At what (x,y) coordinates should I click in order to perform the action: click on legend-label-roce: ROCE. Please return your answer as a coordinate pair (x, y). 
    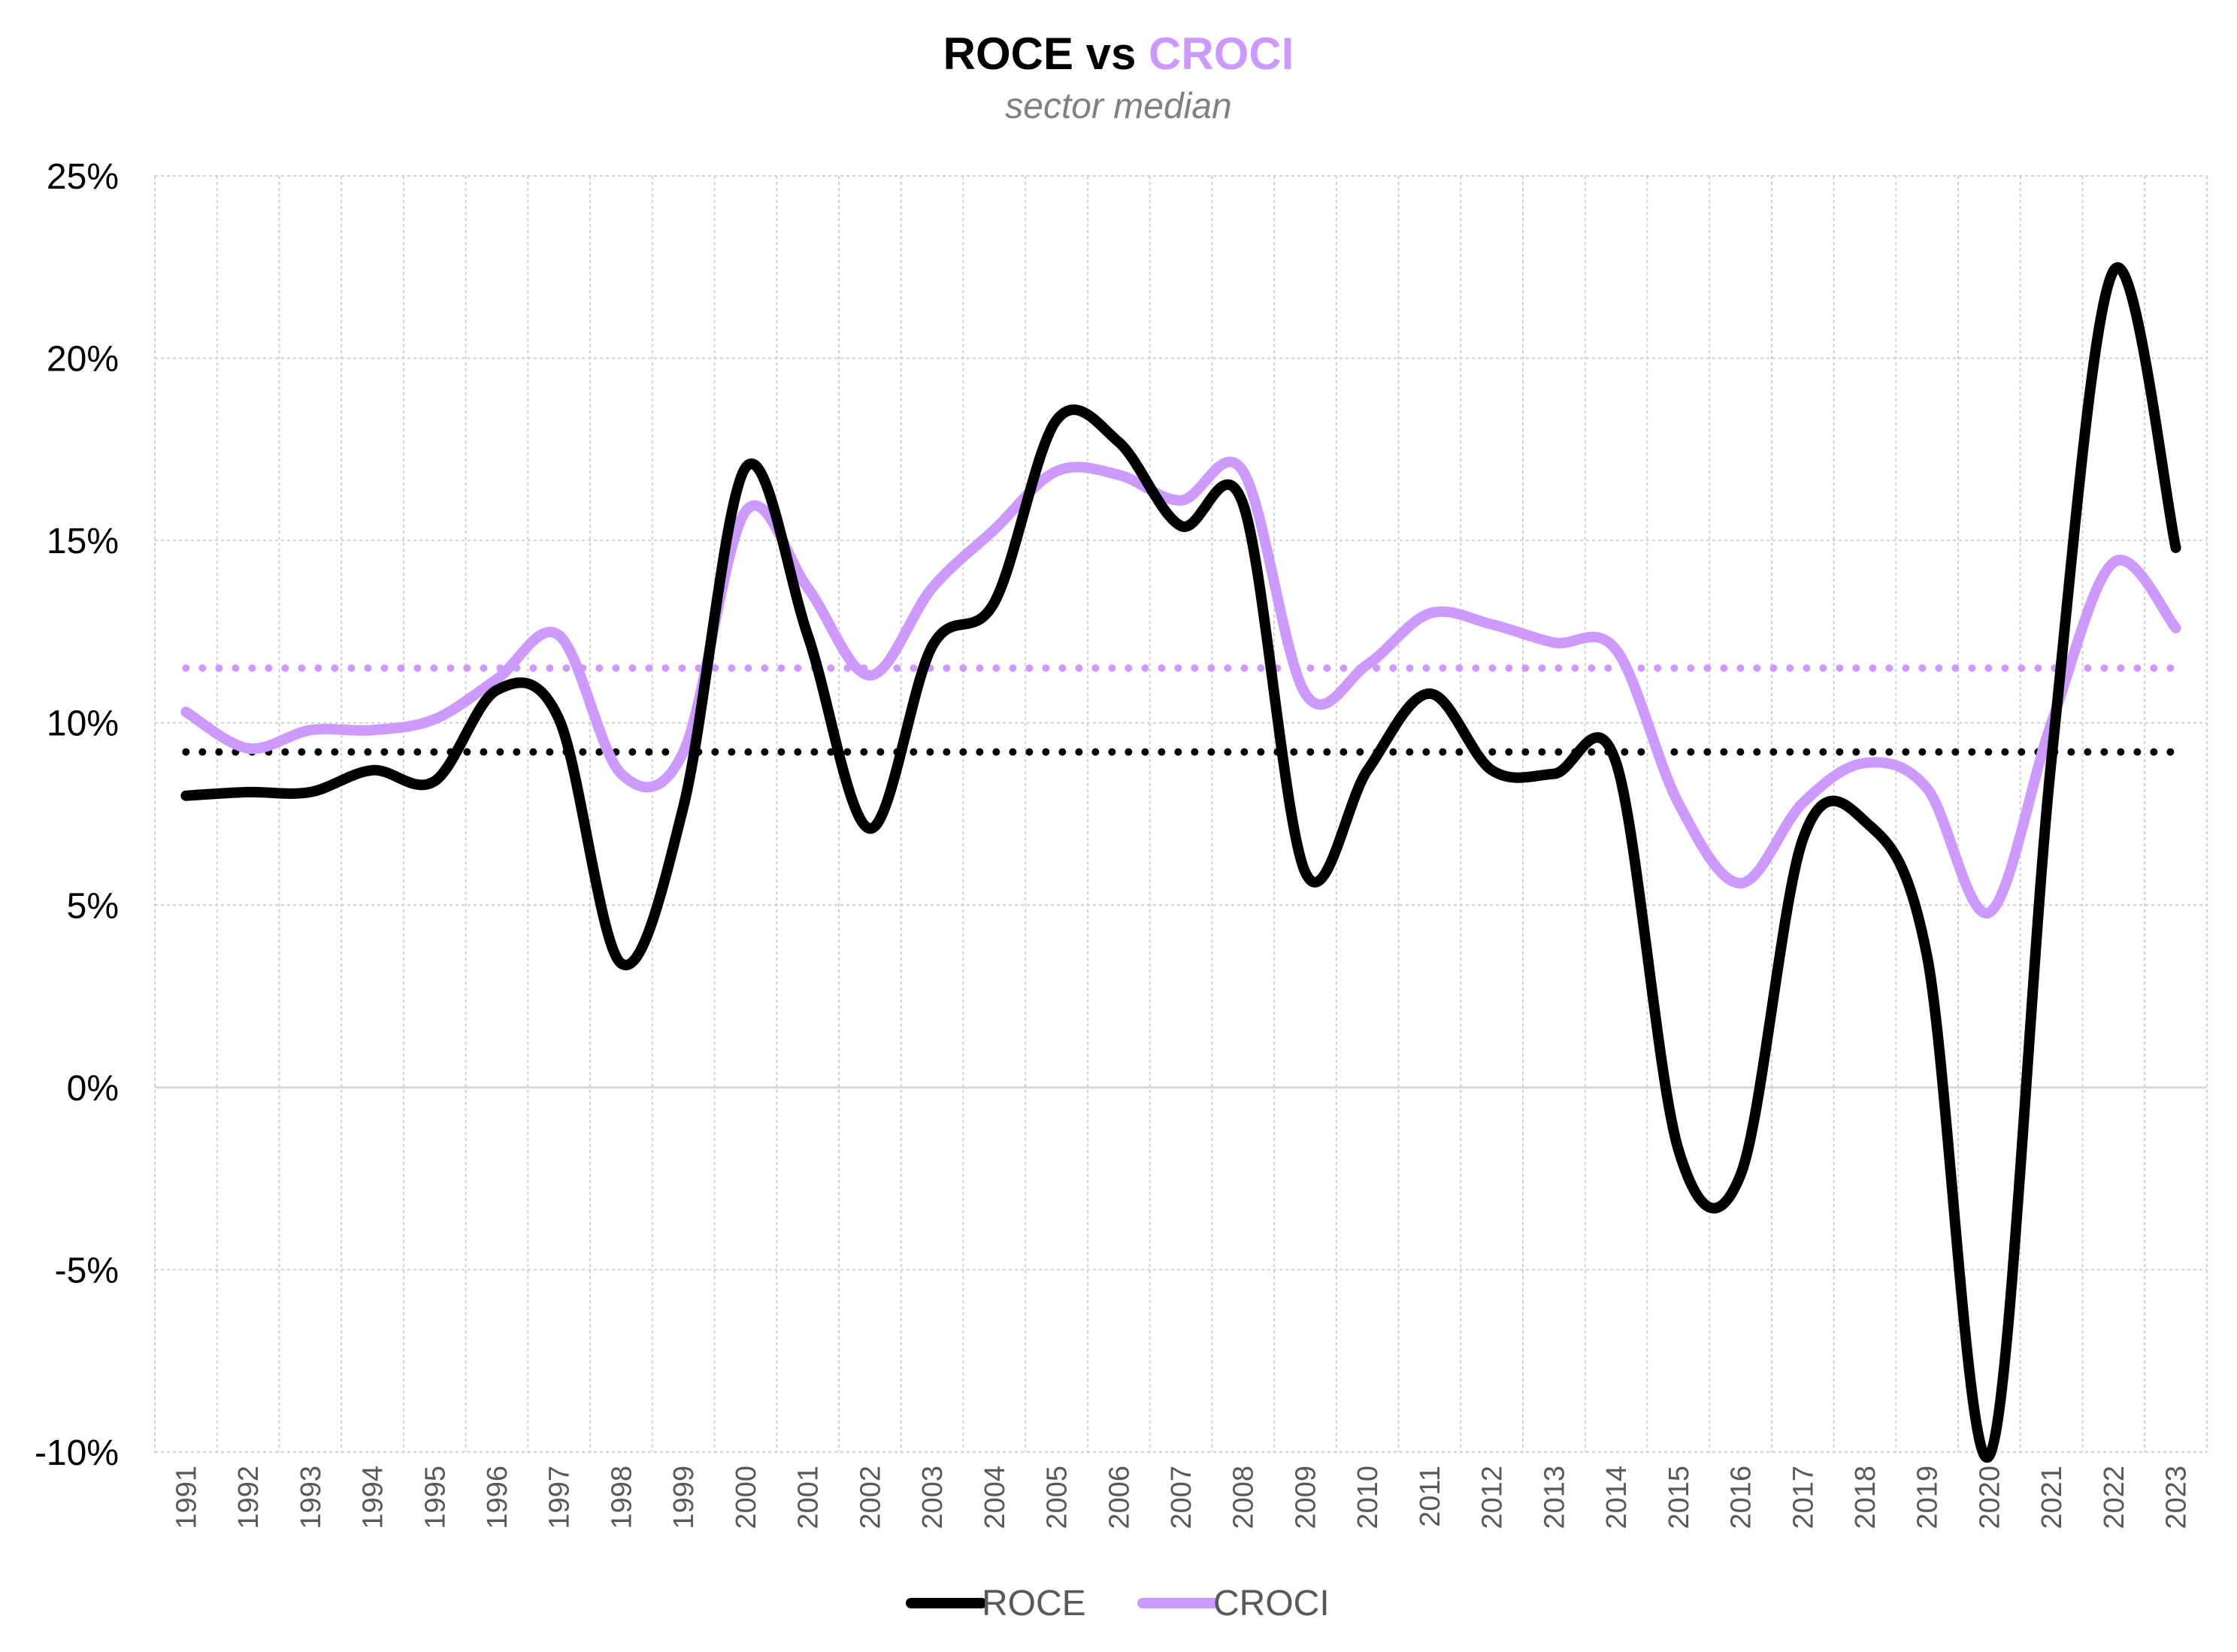
    Looking at the image, I should click on (1034, 1604).